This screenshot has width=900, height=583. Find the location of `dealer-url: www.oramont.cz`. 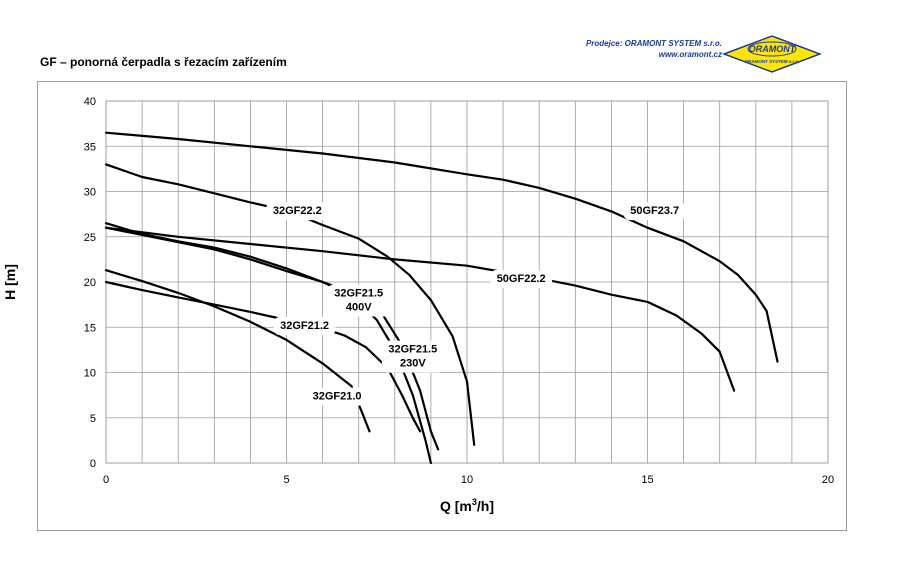

dealer-url: www.oramont.cz is located at coordinates (690, 54).